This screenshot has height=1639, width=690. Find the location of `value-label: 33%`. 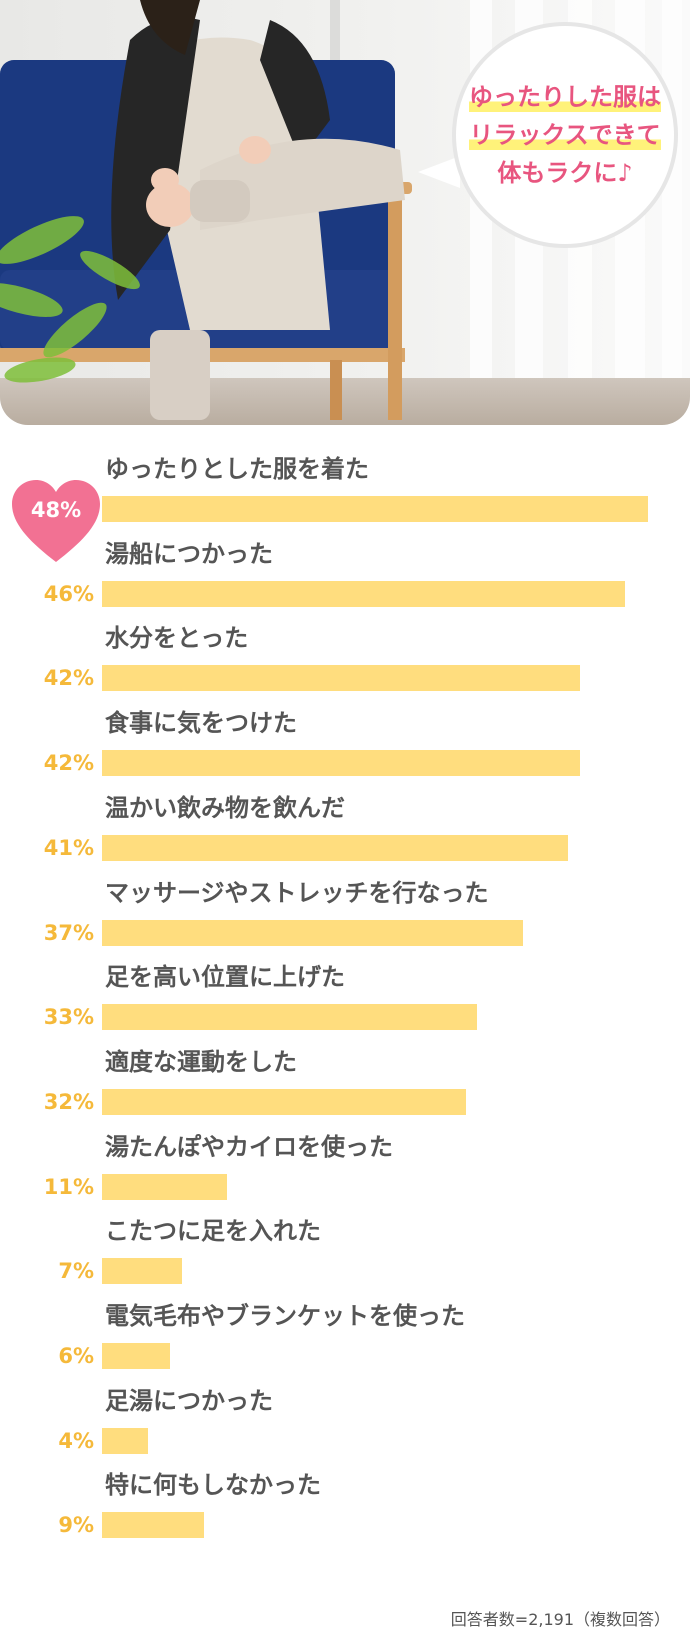

value-label: 33% is located at coordinates (68, 1017).